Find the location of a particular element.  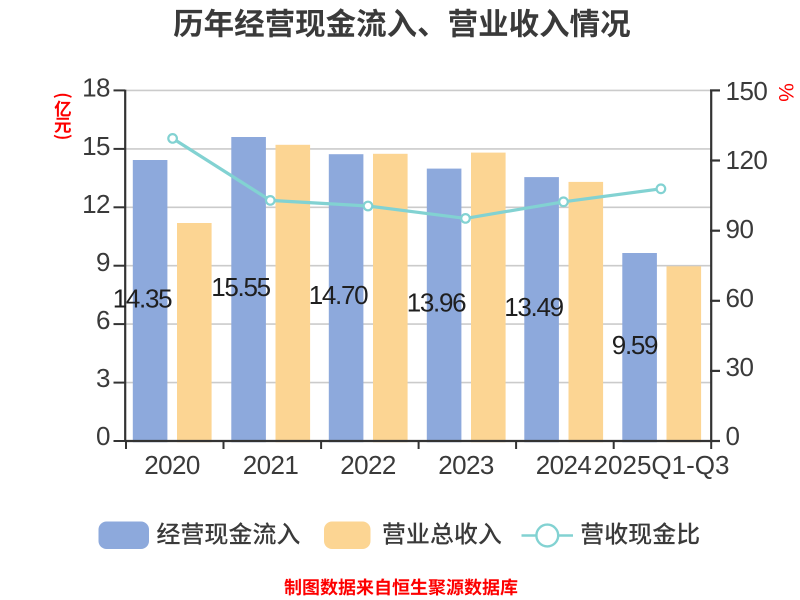

svg-text: 2023 is located at coordinates (466, 465).